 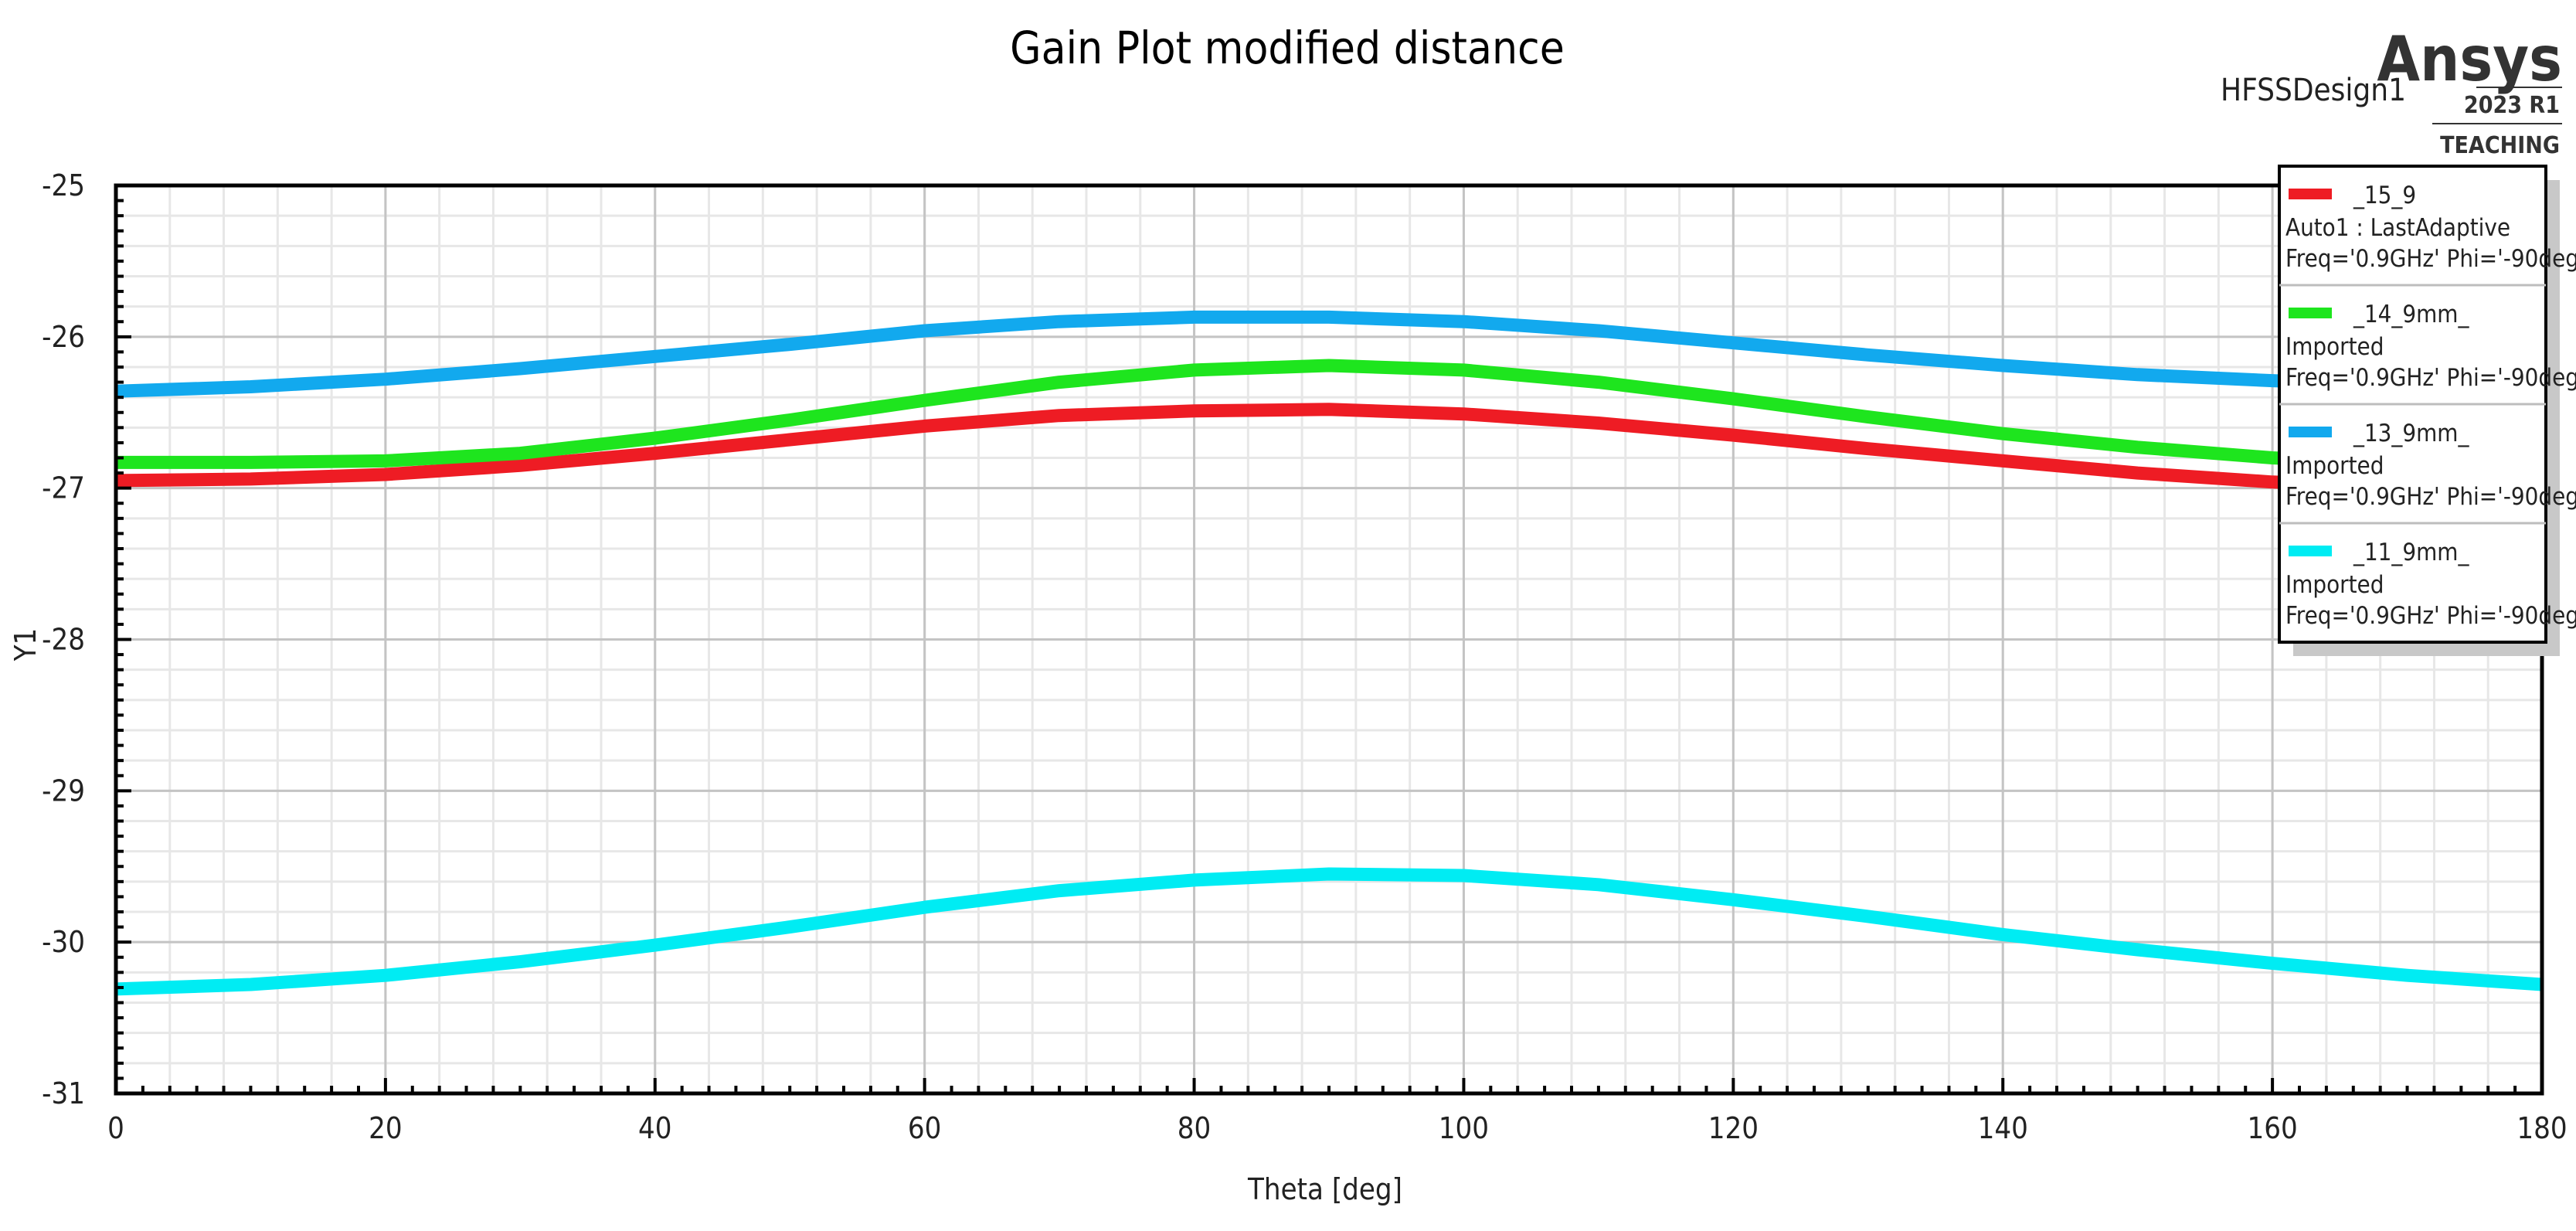 I want to click on ansys-version: 2023 R1, so click(x=2512, y=105).